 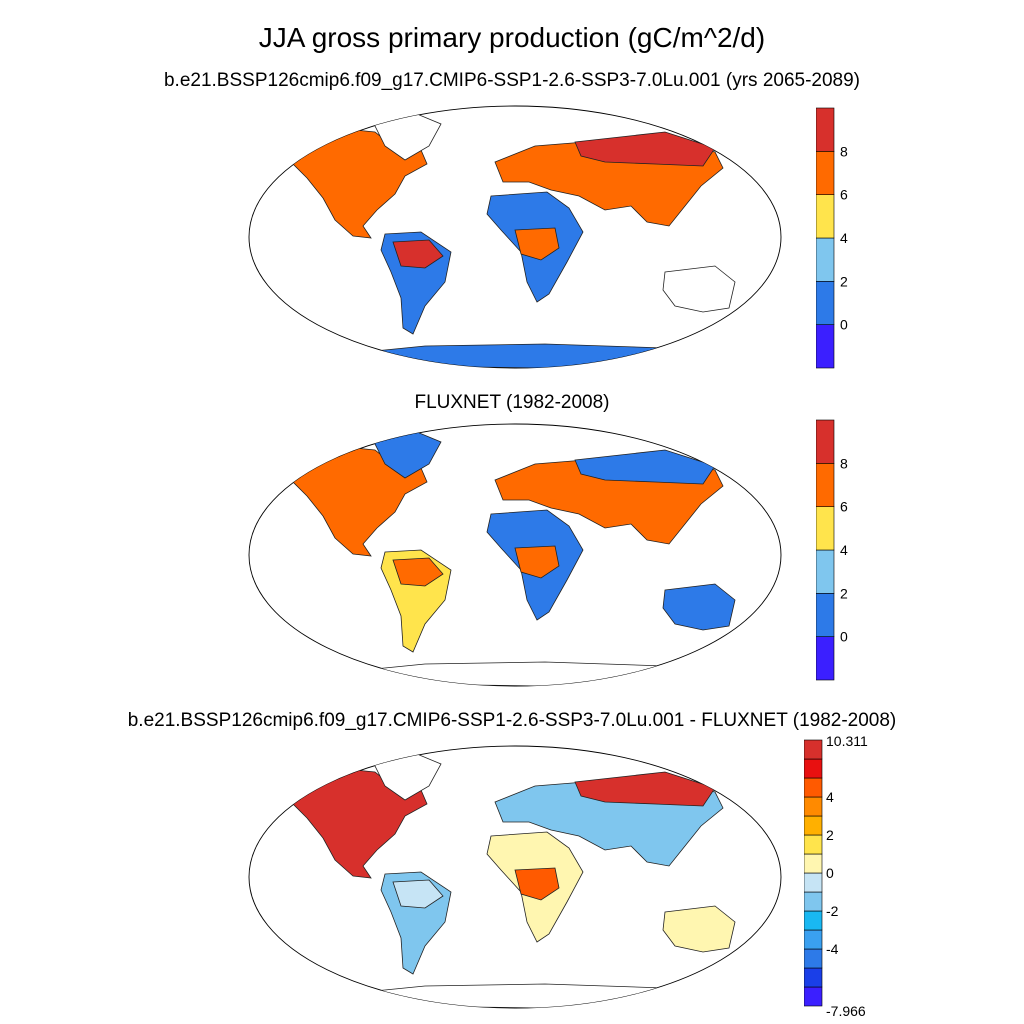 I want to click on panel-2-map, so click(x=515, y=555).